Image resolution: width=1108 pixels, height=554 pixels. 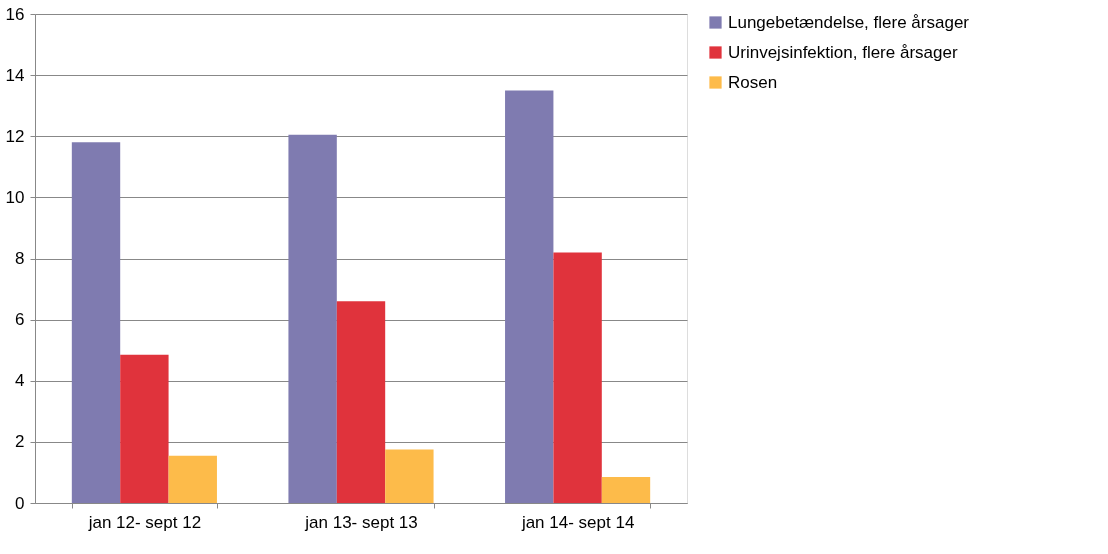 I want to click on x-tick-label: jan 14- sept 14, so click(x=577, y=522).